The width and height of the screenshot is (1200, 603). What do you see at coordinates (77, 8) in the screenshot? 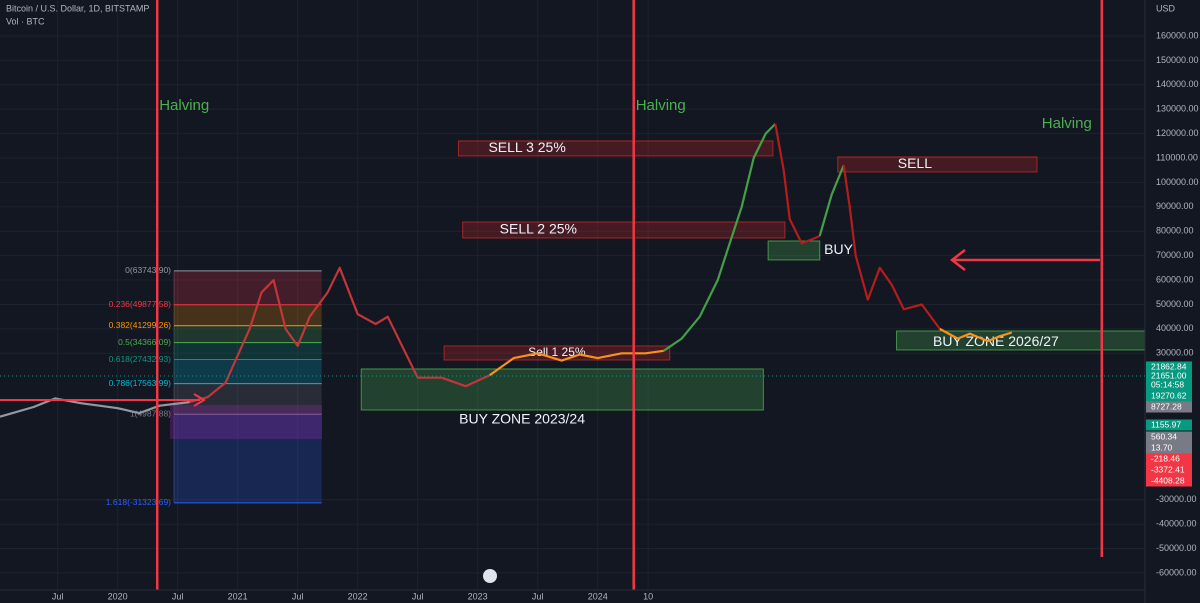
I see `chart-title: Bitcoin / U.S. Dollar, 1D, BITSTAMP` at bounding box center [77, 8].